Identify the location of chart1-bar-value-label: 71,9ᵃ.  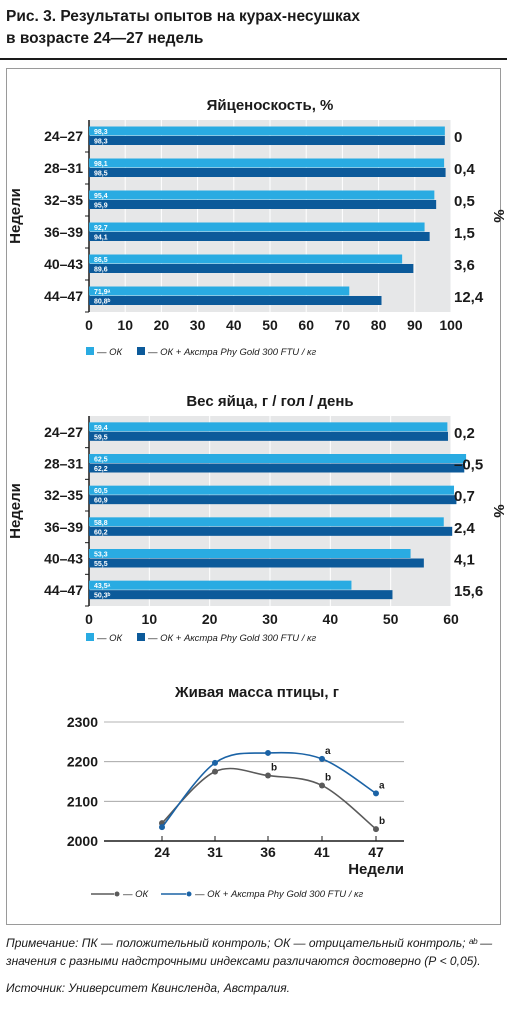
(102, 292).